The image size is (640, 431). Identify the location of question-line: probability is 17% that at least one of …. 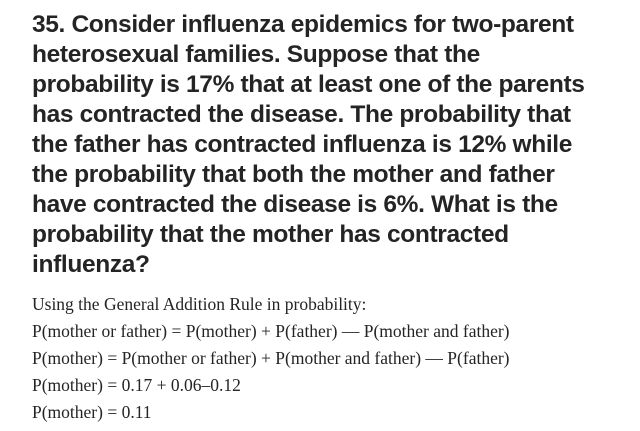
(308, 84).